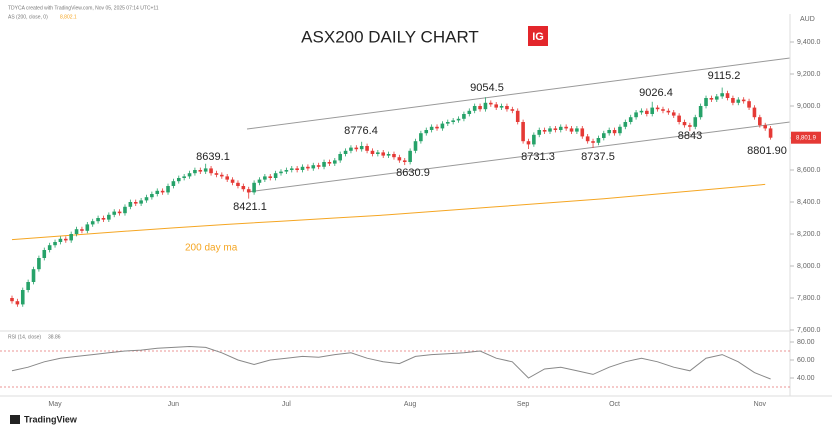  I want to click on ma-label: 200 day ma, so click(211, 248).